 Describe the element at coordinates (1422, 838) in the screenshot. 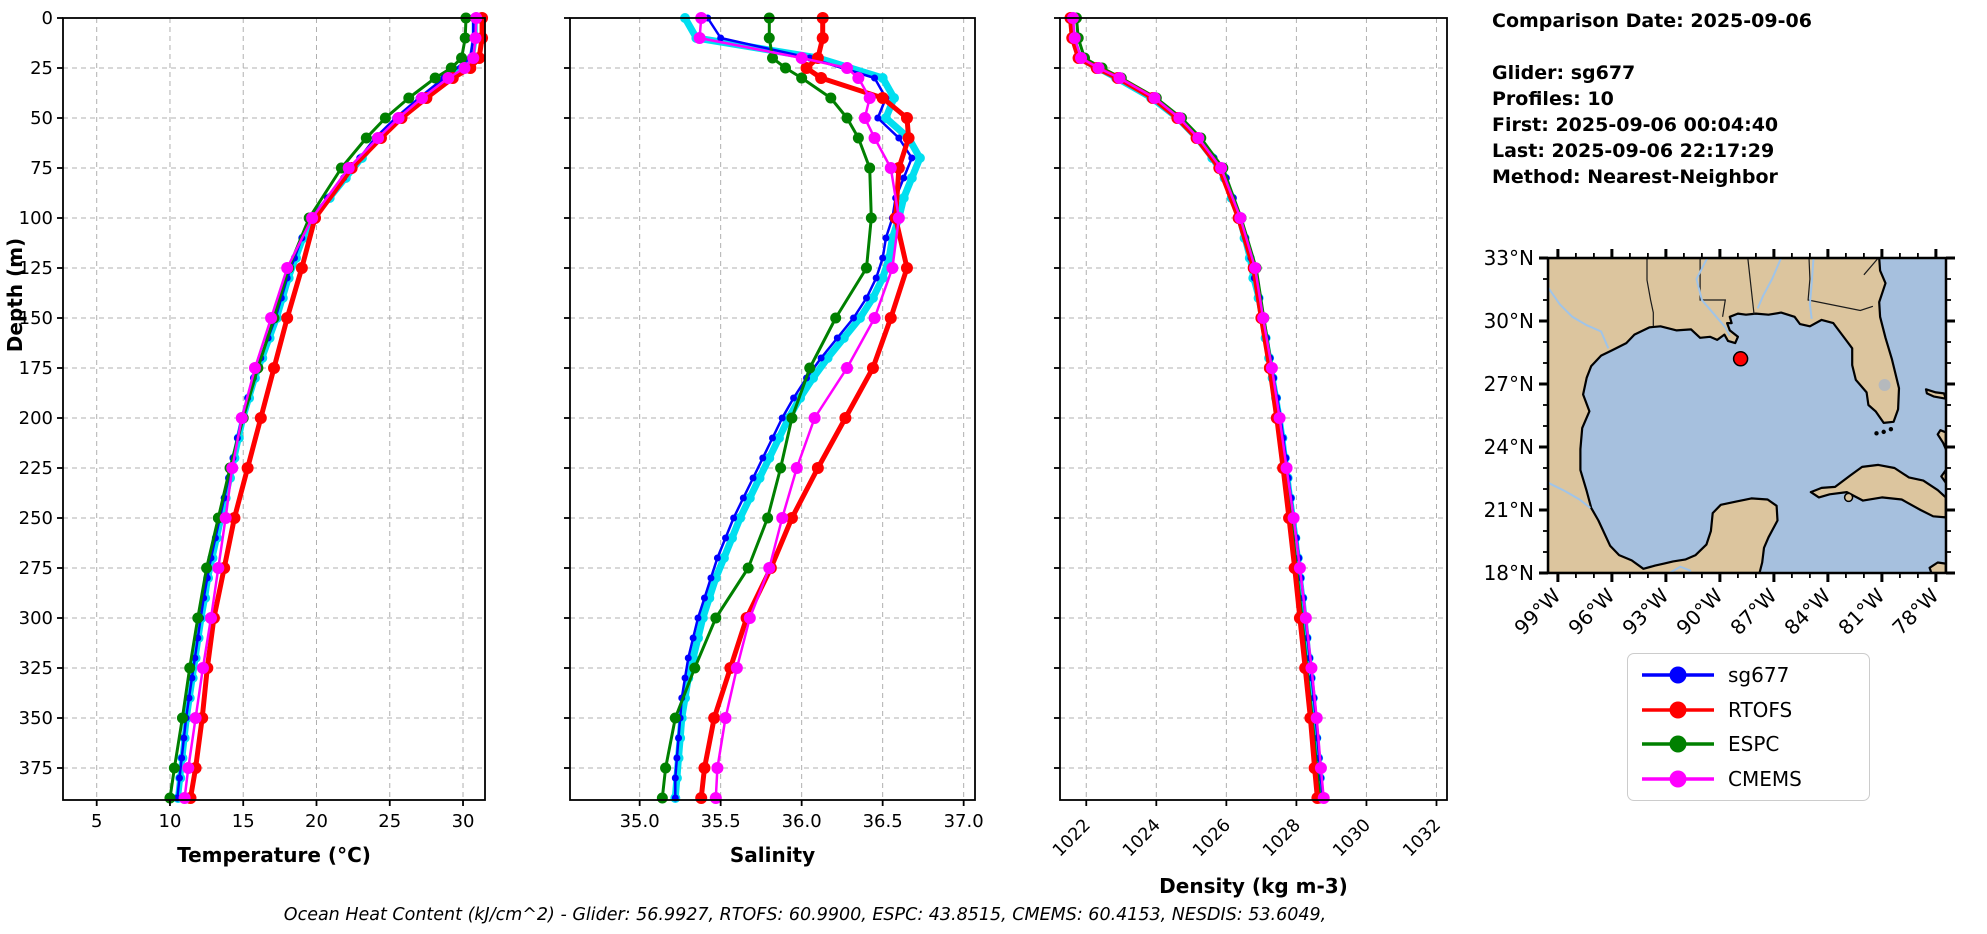

I see `density-xtick-label: 1032` at that location.